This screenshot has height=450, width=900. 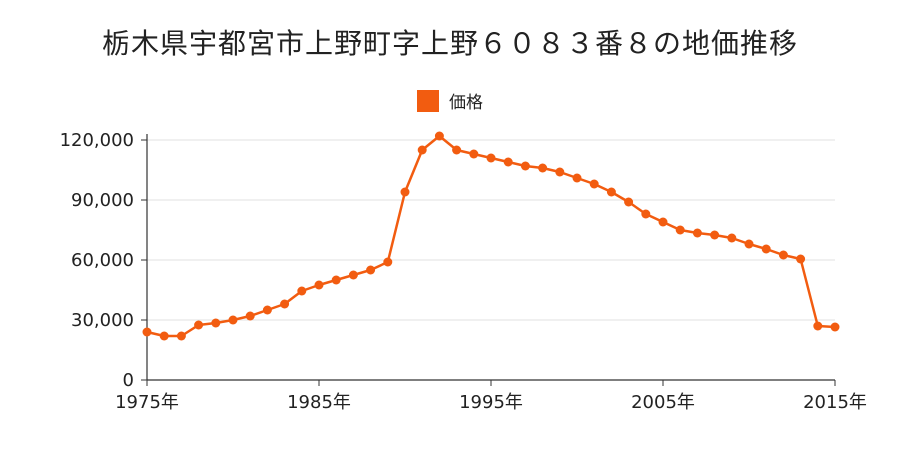 I want to click on y-tick-label: 60,000, so click(x=102, y=260).